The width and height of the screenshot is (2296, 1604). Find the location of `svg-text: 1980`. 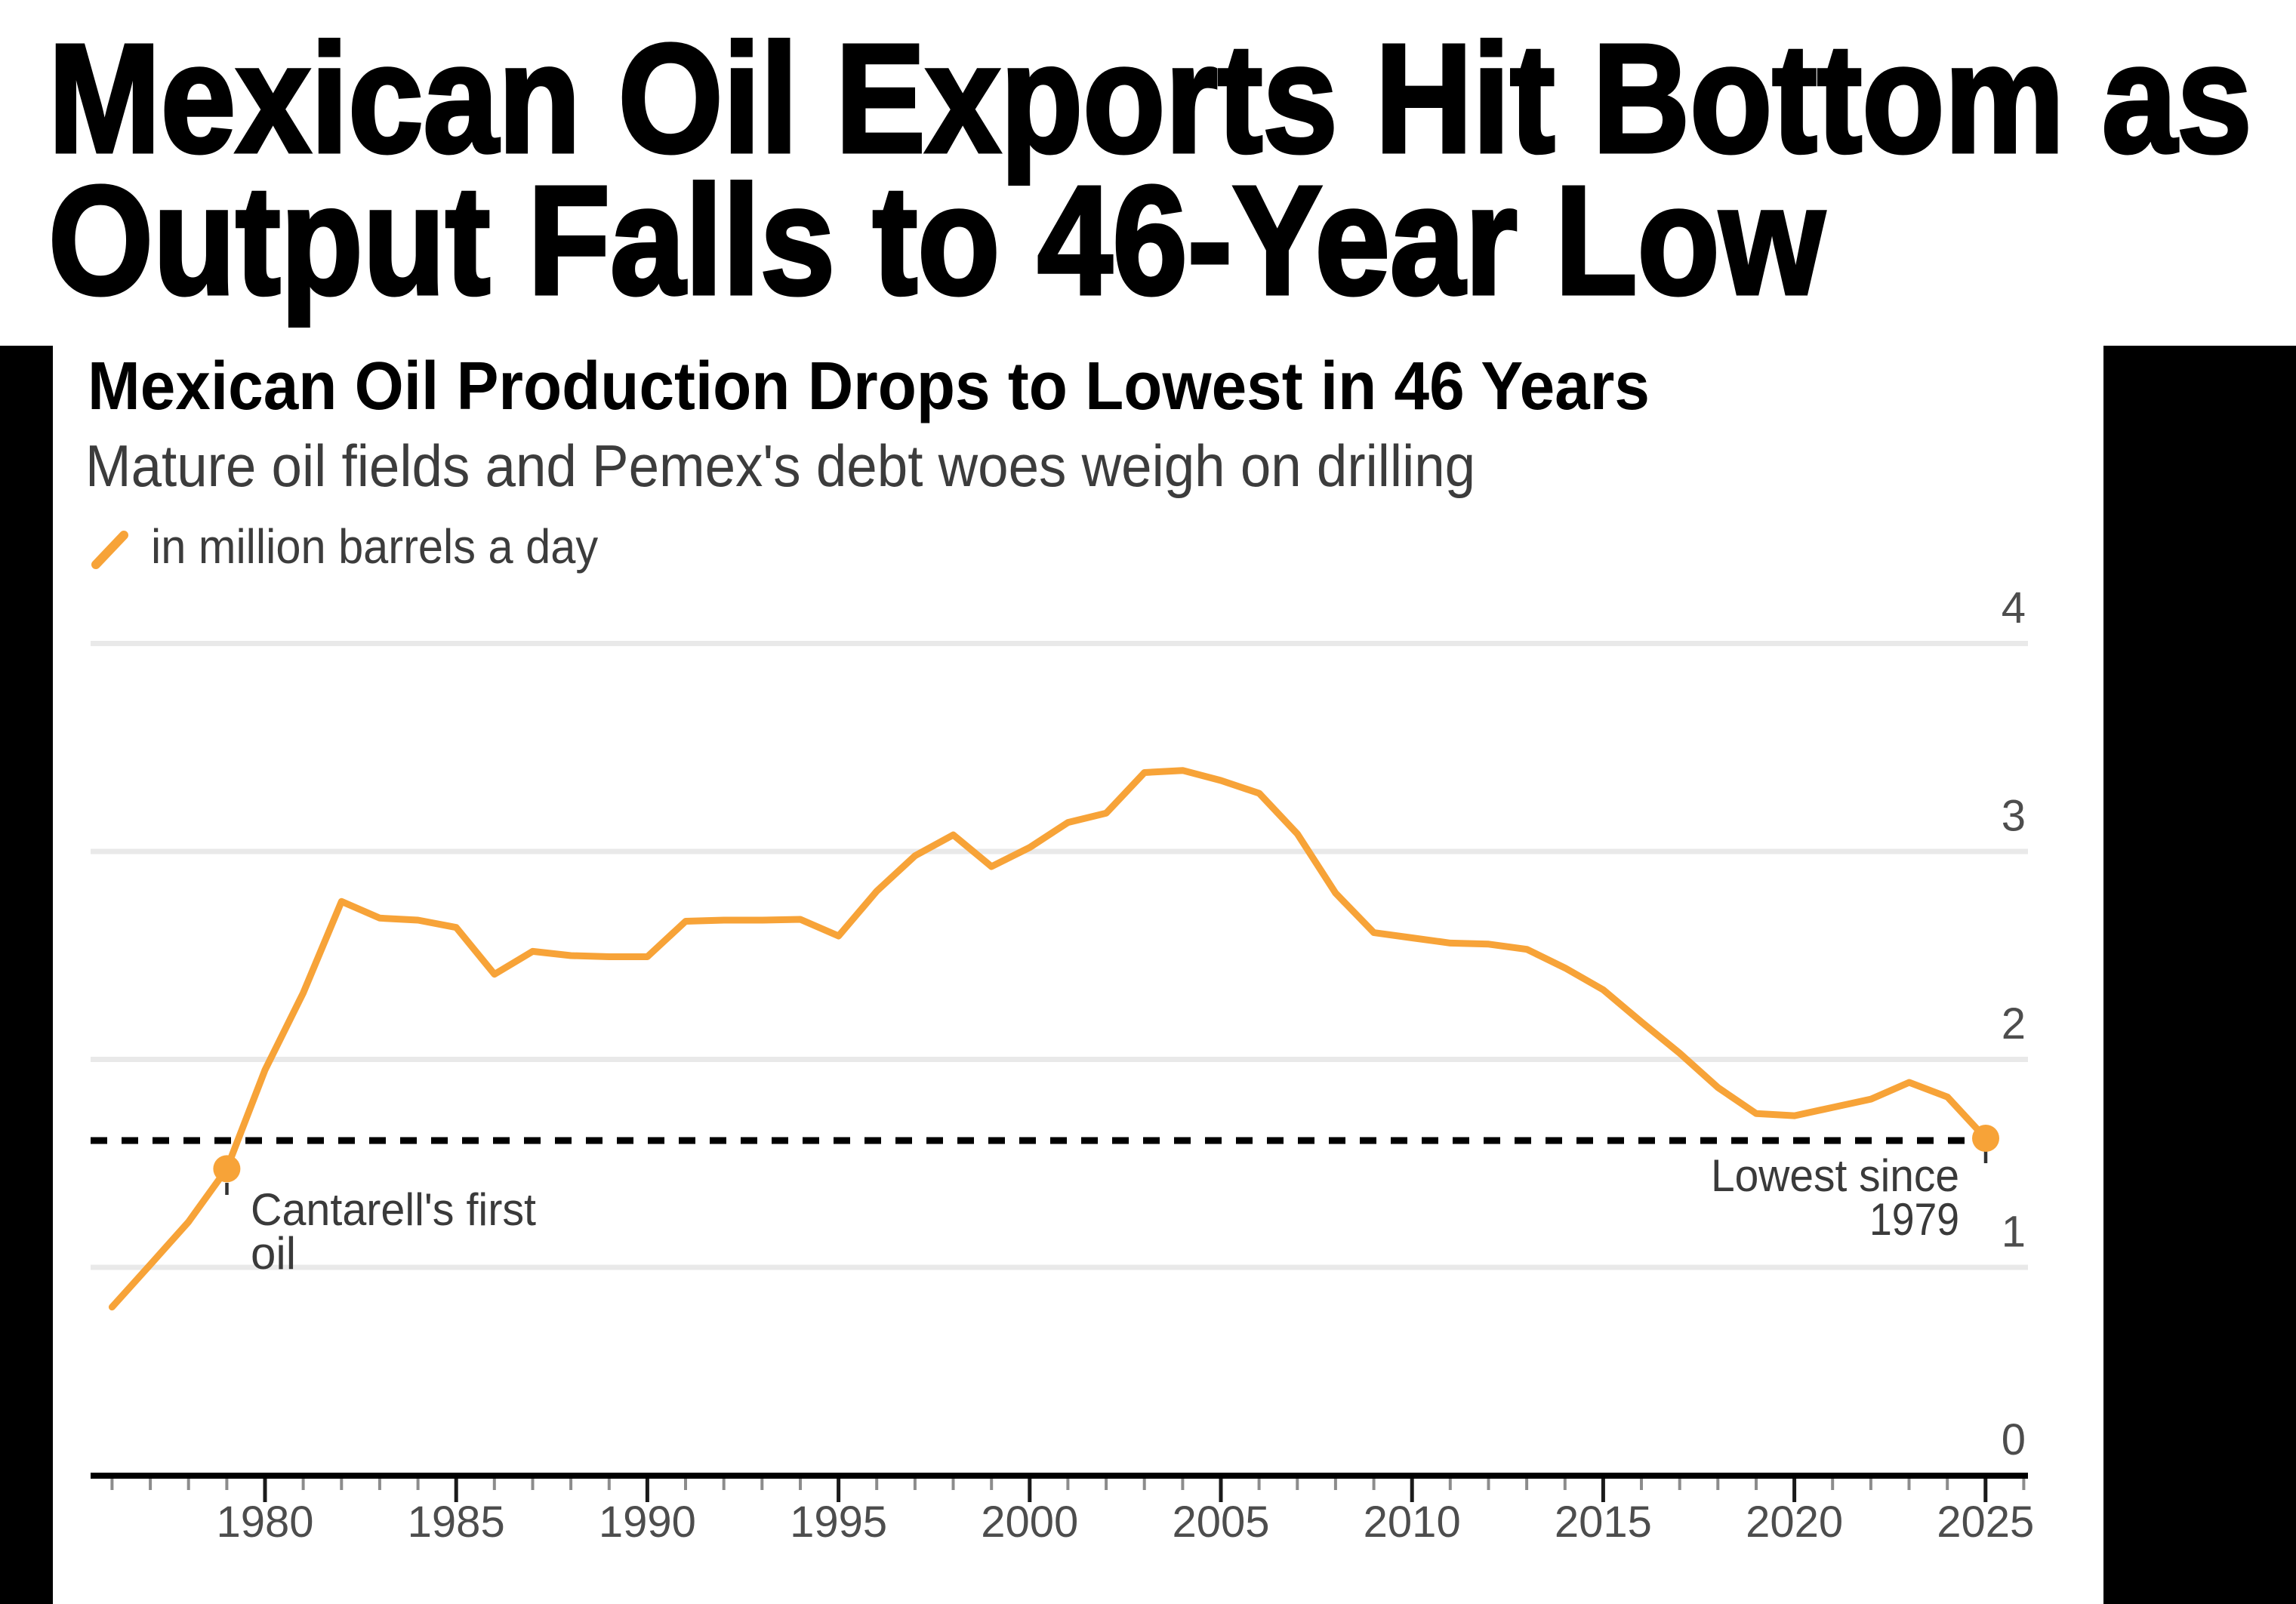

svg-text: 1980 is located at coordinates (264, 1522).